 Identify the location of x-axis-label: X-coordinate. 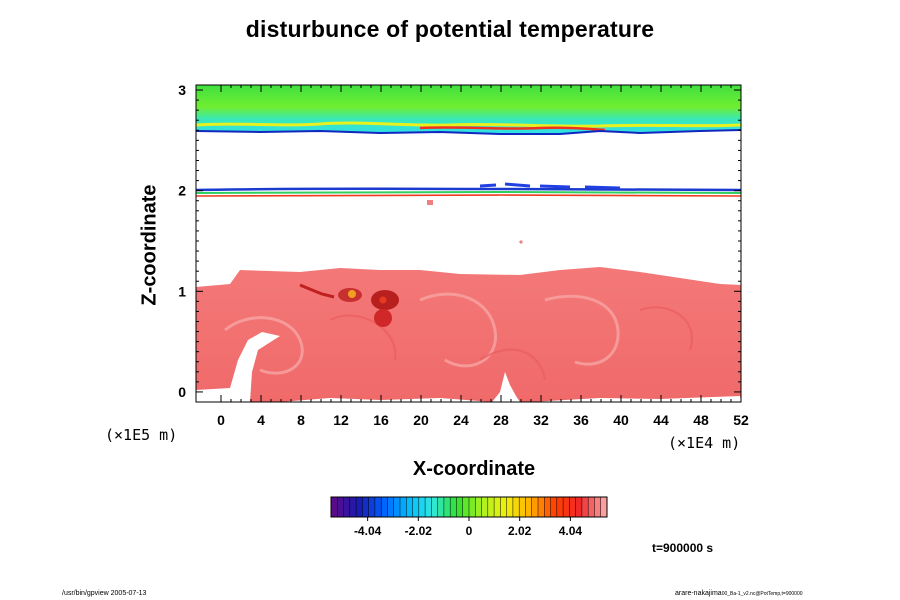
(474, 469).